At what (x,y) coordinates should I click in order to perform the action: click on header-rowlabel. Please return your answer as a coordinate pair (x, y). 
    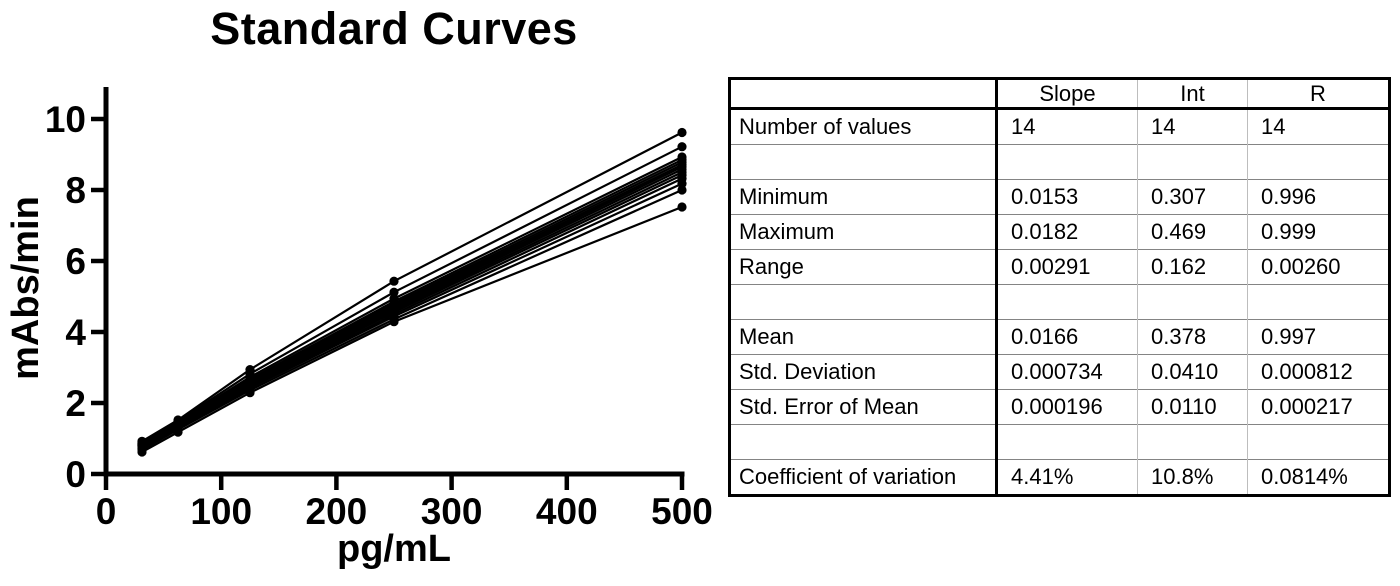
    Looking at the image, I should click on (863, 94).